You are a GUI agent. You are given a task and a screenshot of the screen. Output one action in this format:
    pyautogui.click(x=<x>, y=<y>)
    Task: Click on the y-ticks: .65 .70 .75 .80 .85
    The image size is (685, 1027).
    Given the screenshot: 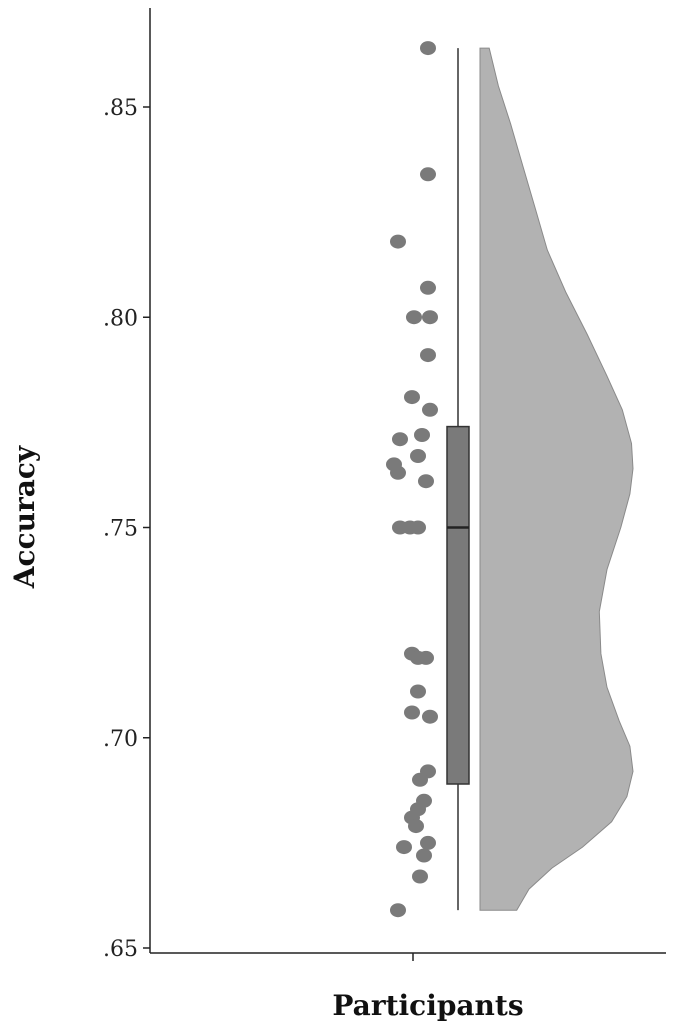 What is the action you would take?
    pyautogui.click(x=126, y=529)
    